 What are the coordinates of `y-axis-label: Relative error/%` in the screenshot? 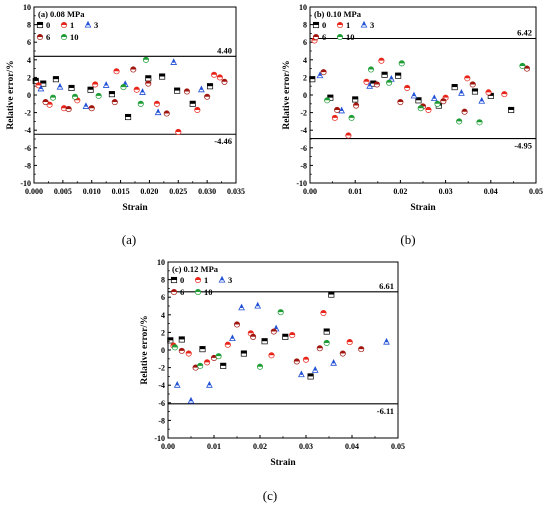 It's located at (287, 94).